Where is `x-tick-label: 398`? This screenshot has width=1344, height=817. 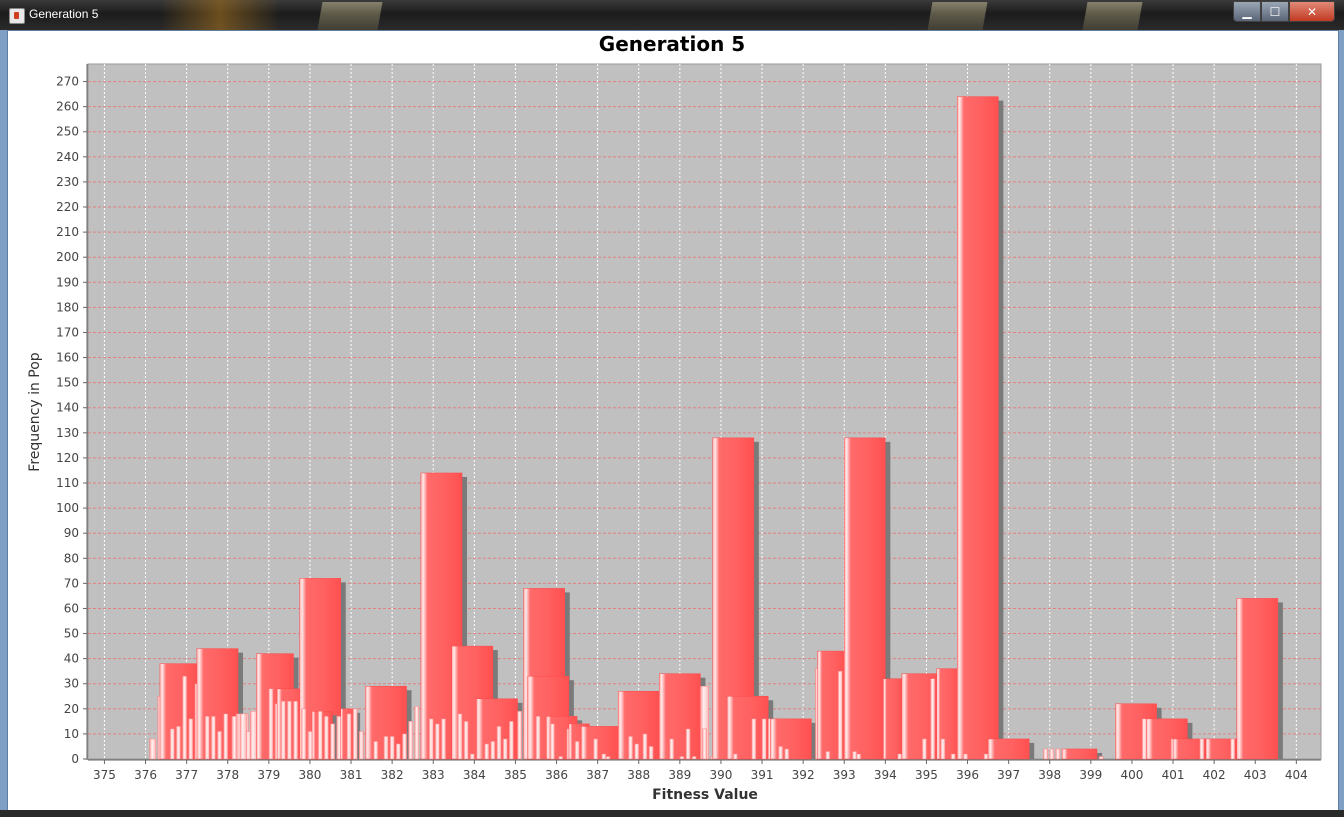
x-tick-label: 398 is located at coordinates (1049, 775).